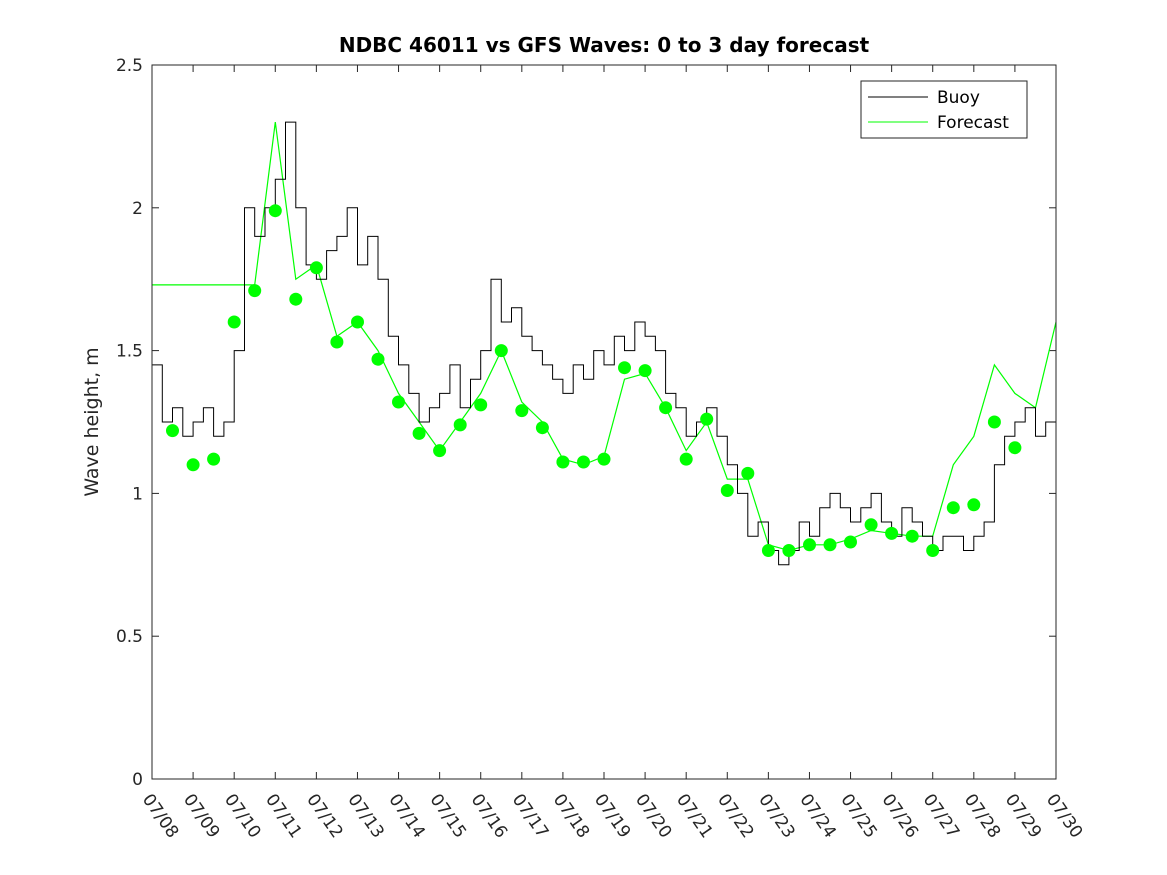  Describe the element at coordinates (137, 780) in the screenshot. I see `y-tick-label: 0` at that location.